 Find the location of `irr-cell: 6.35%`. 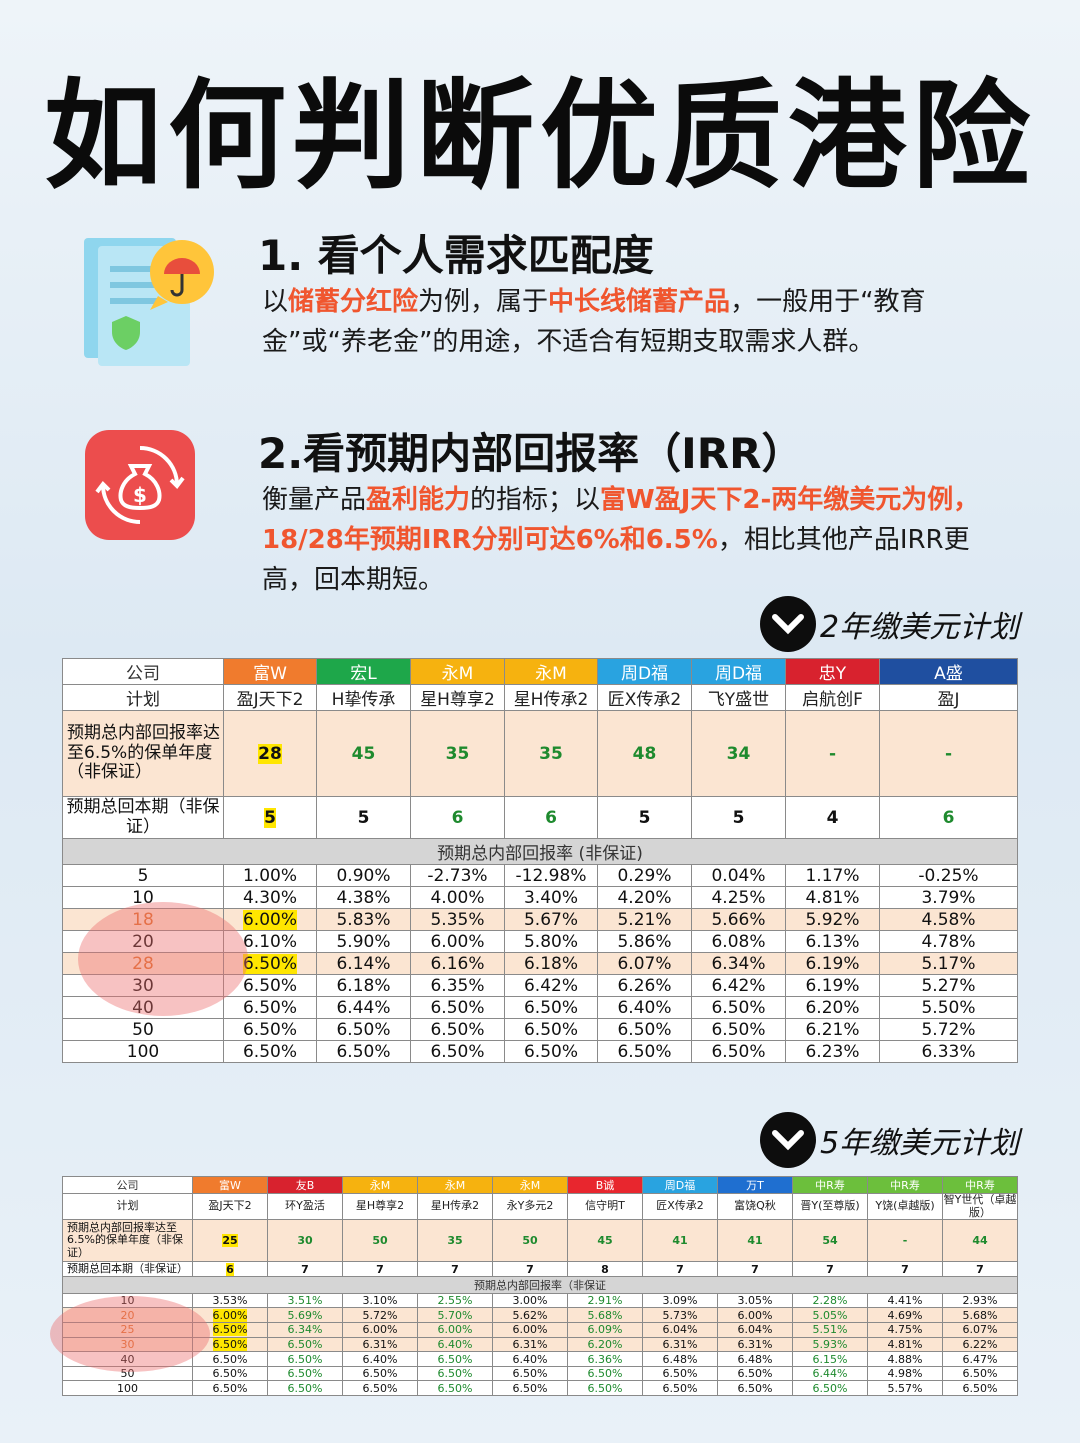

irr-cell: 6.35% is located at coordinates (457, 985).